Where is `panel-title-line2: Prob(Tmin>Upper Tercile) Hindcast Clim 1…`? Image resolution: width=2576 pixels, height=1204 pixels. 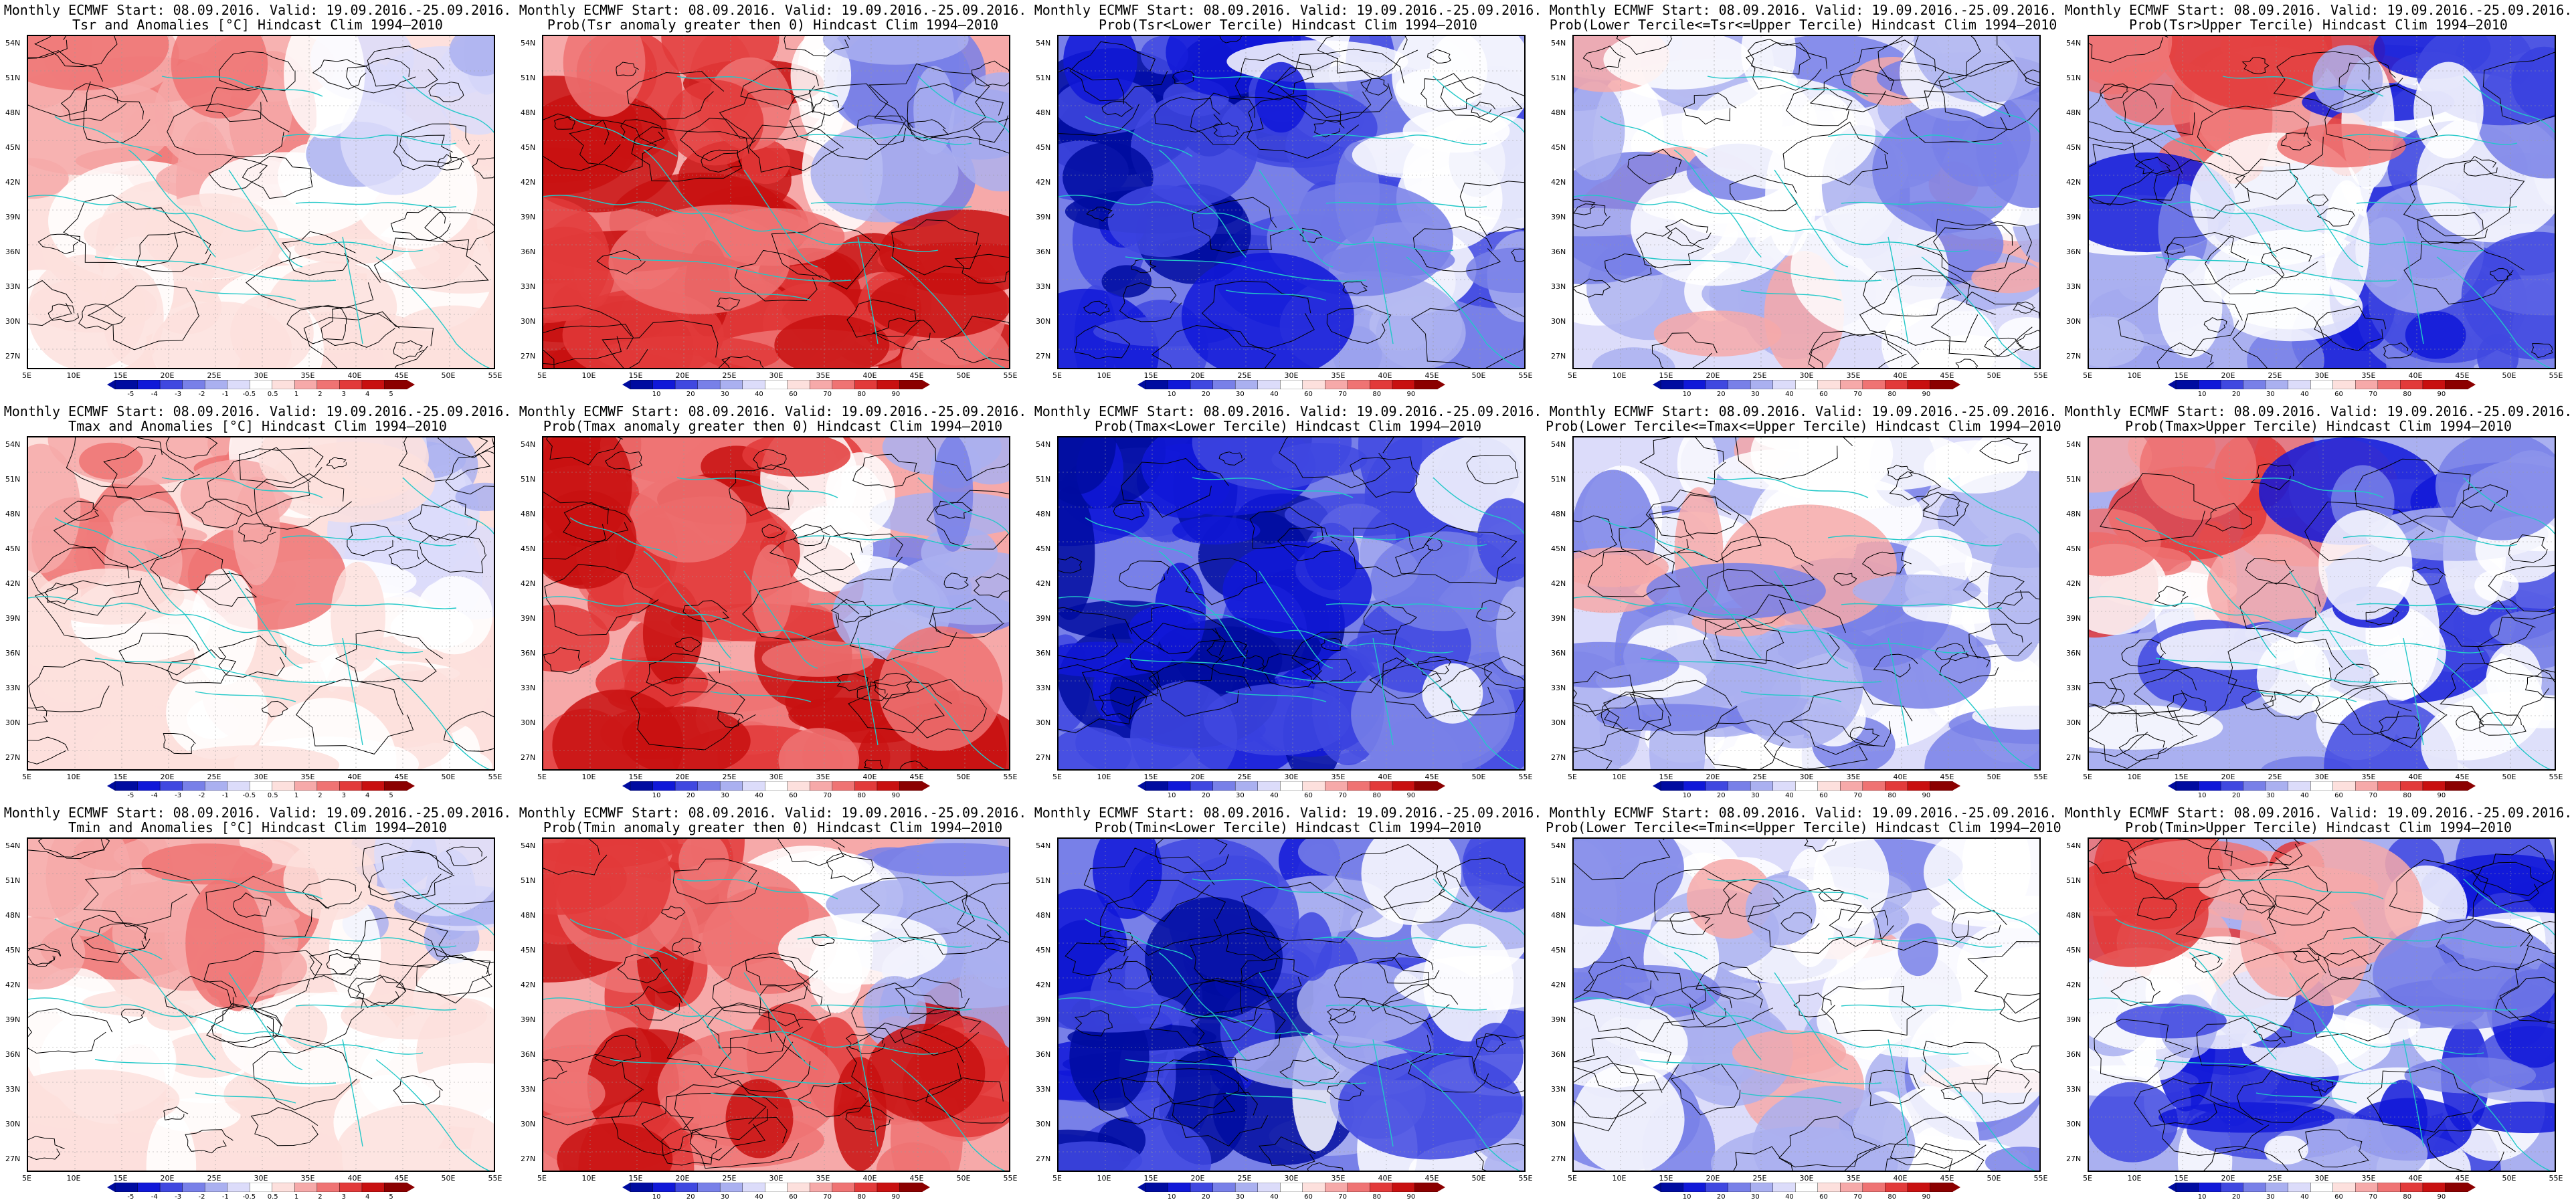
panel-title-line2: Prob(Tmin>Upper Tercile) Hindcast Clim 1… is located at coordinates (2318, 827).